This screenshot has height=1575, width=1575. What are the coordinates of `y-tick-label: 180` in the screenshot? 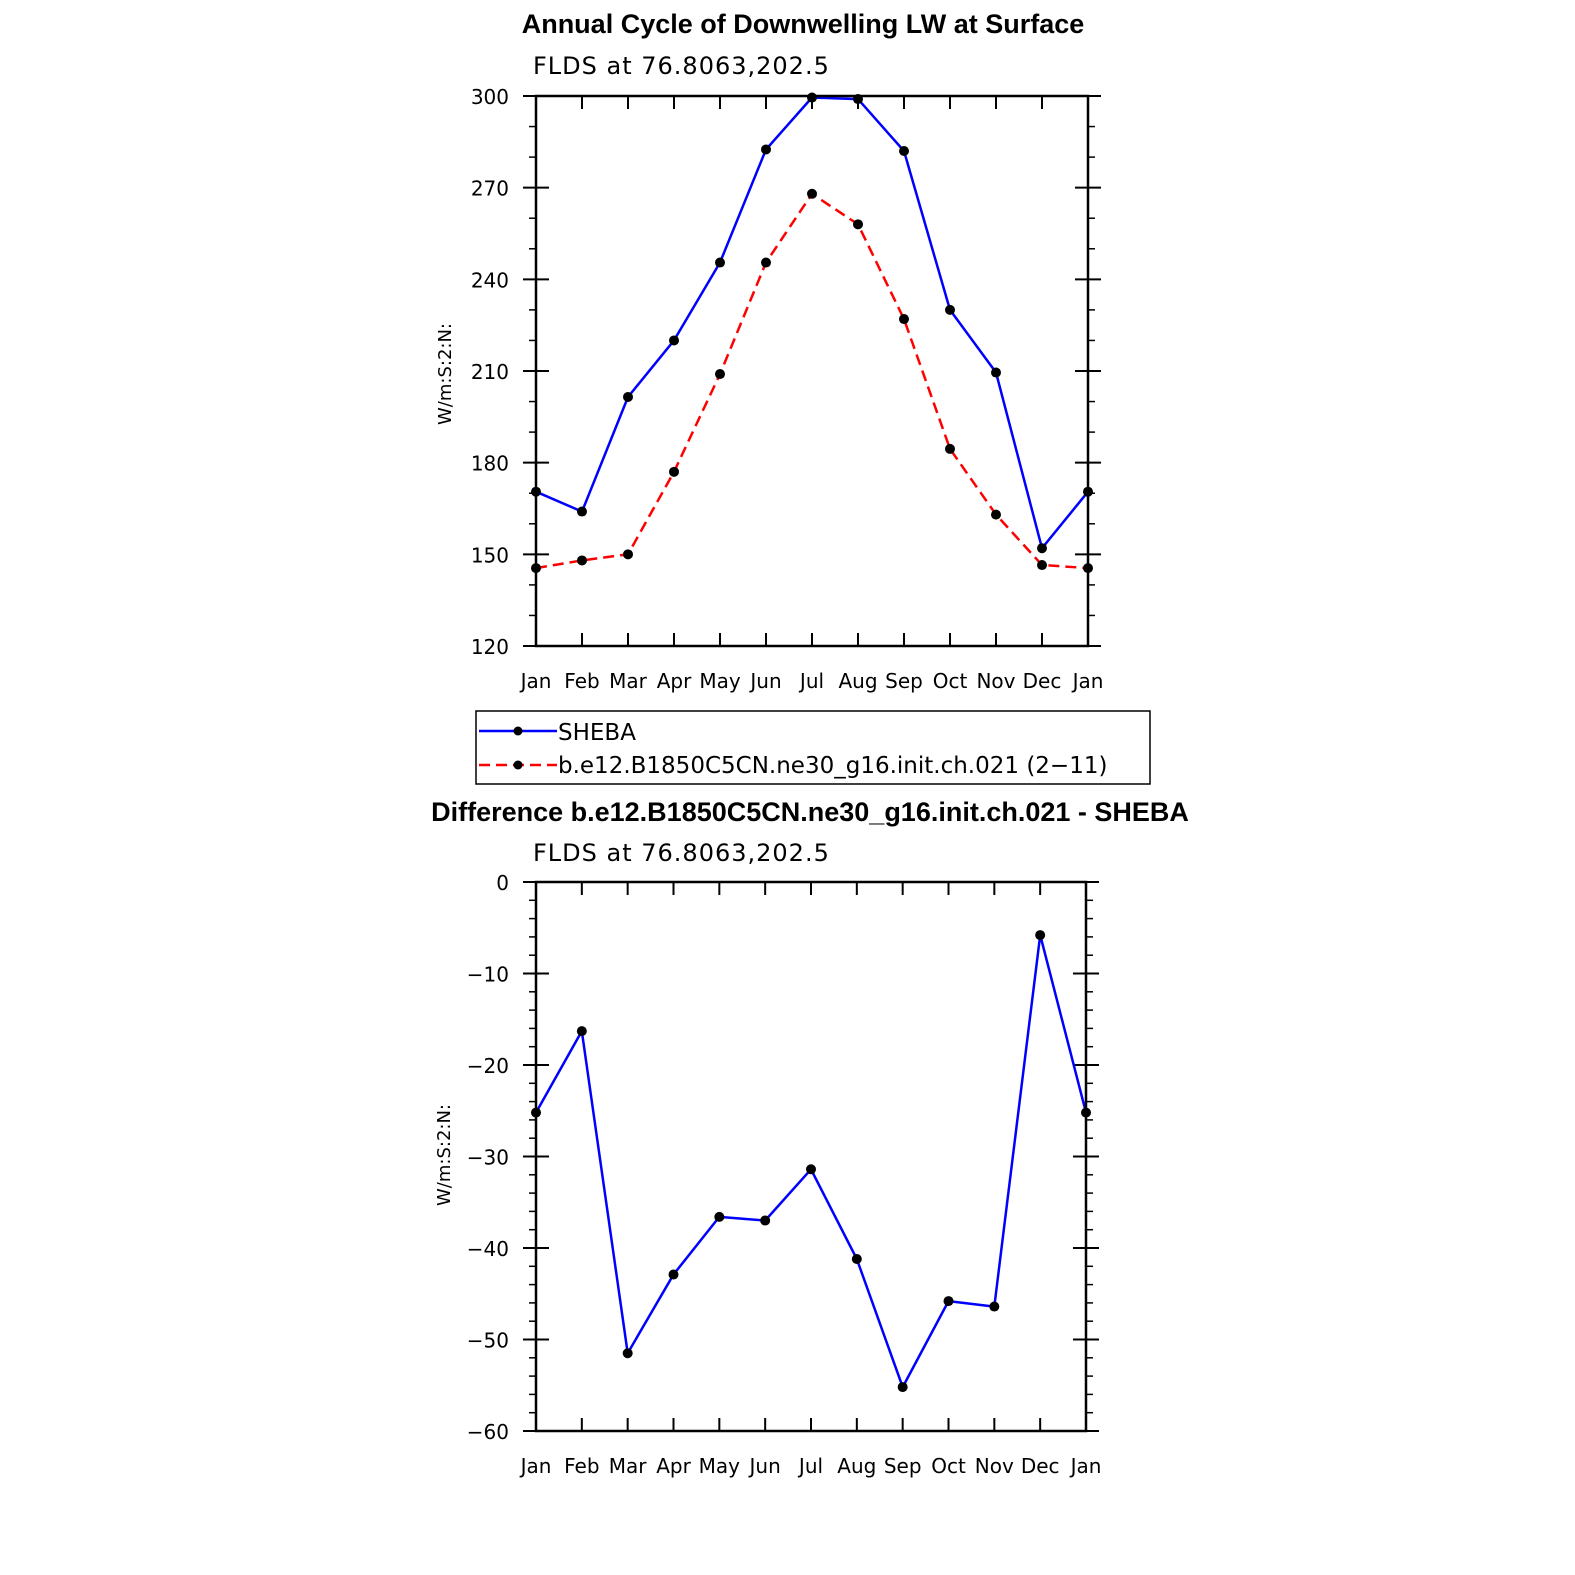 It's located at (490, 464).